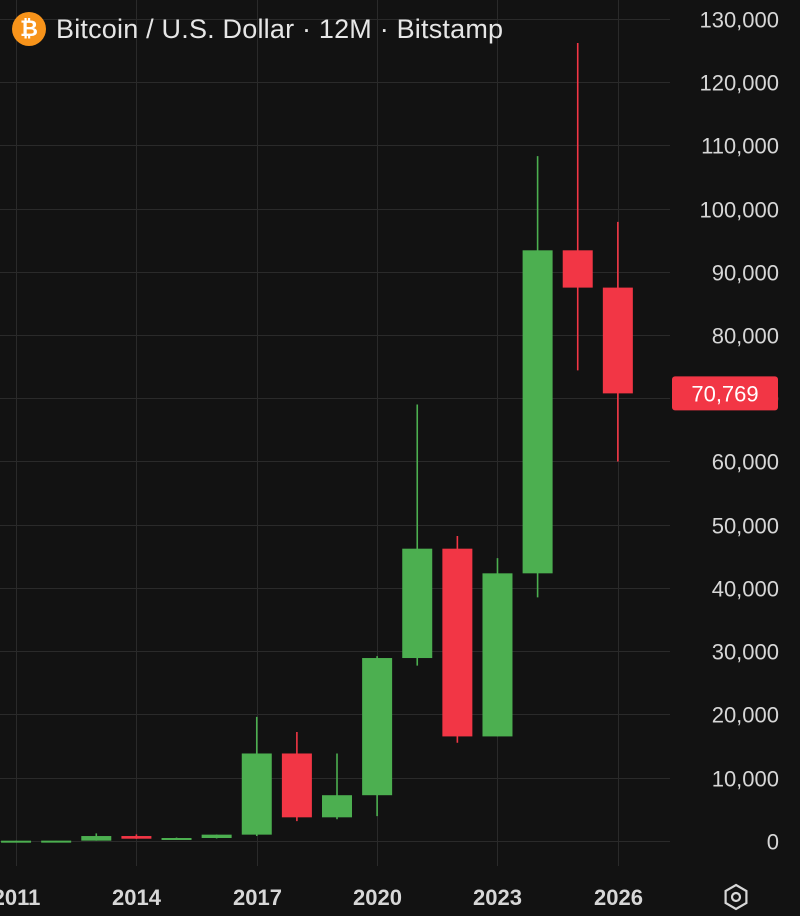  I want to click on current-price-label: 70,769, so click(724, 393).